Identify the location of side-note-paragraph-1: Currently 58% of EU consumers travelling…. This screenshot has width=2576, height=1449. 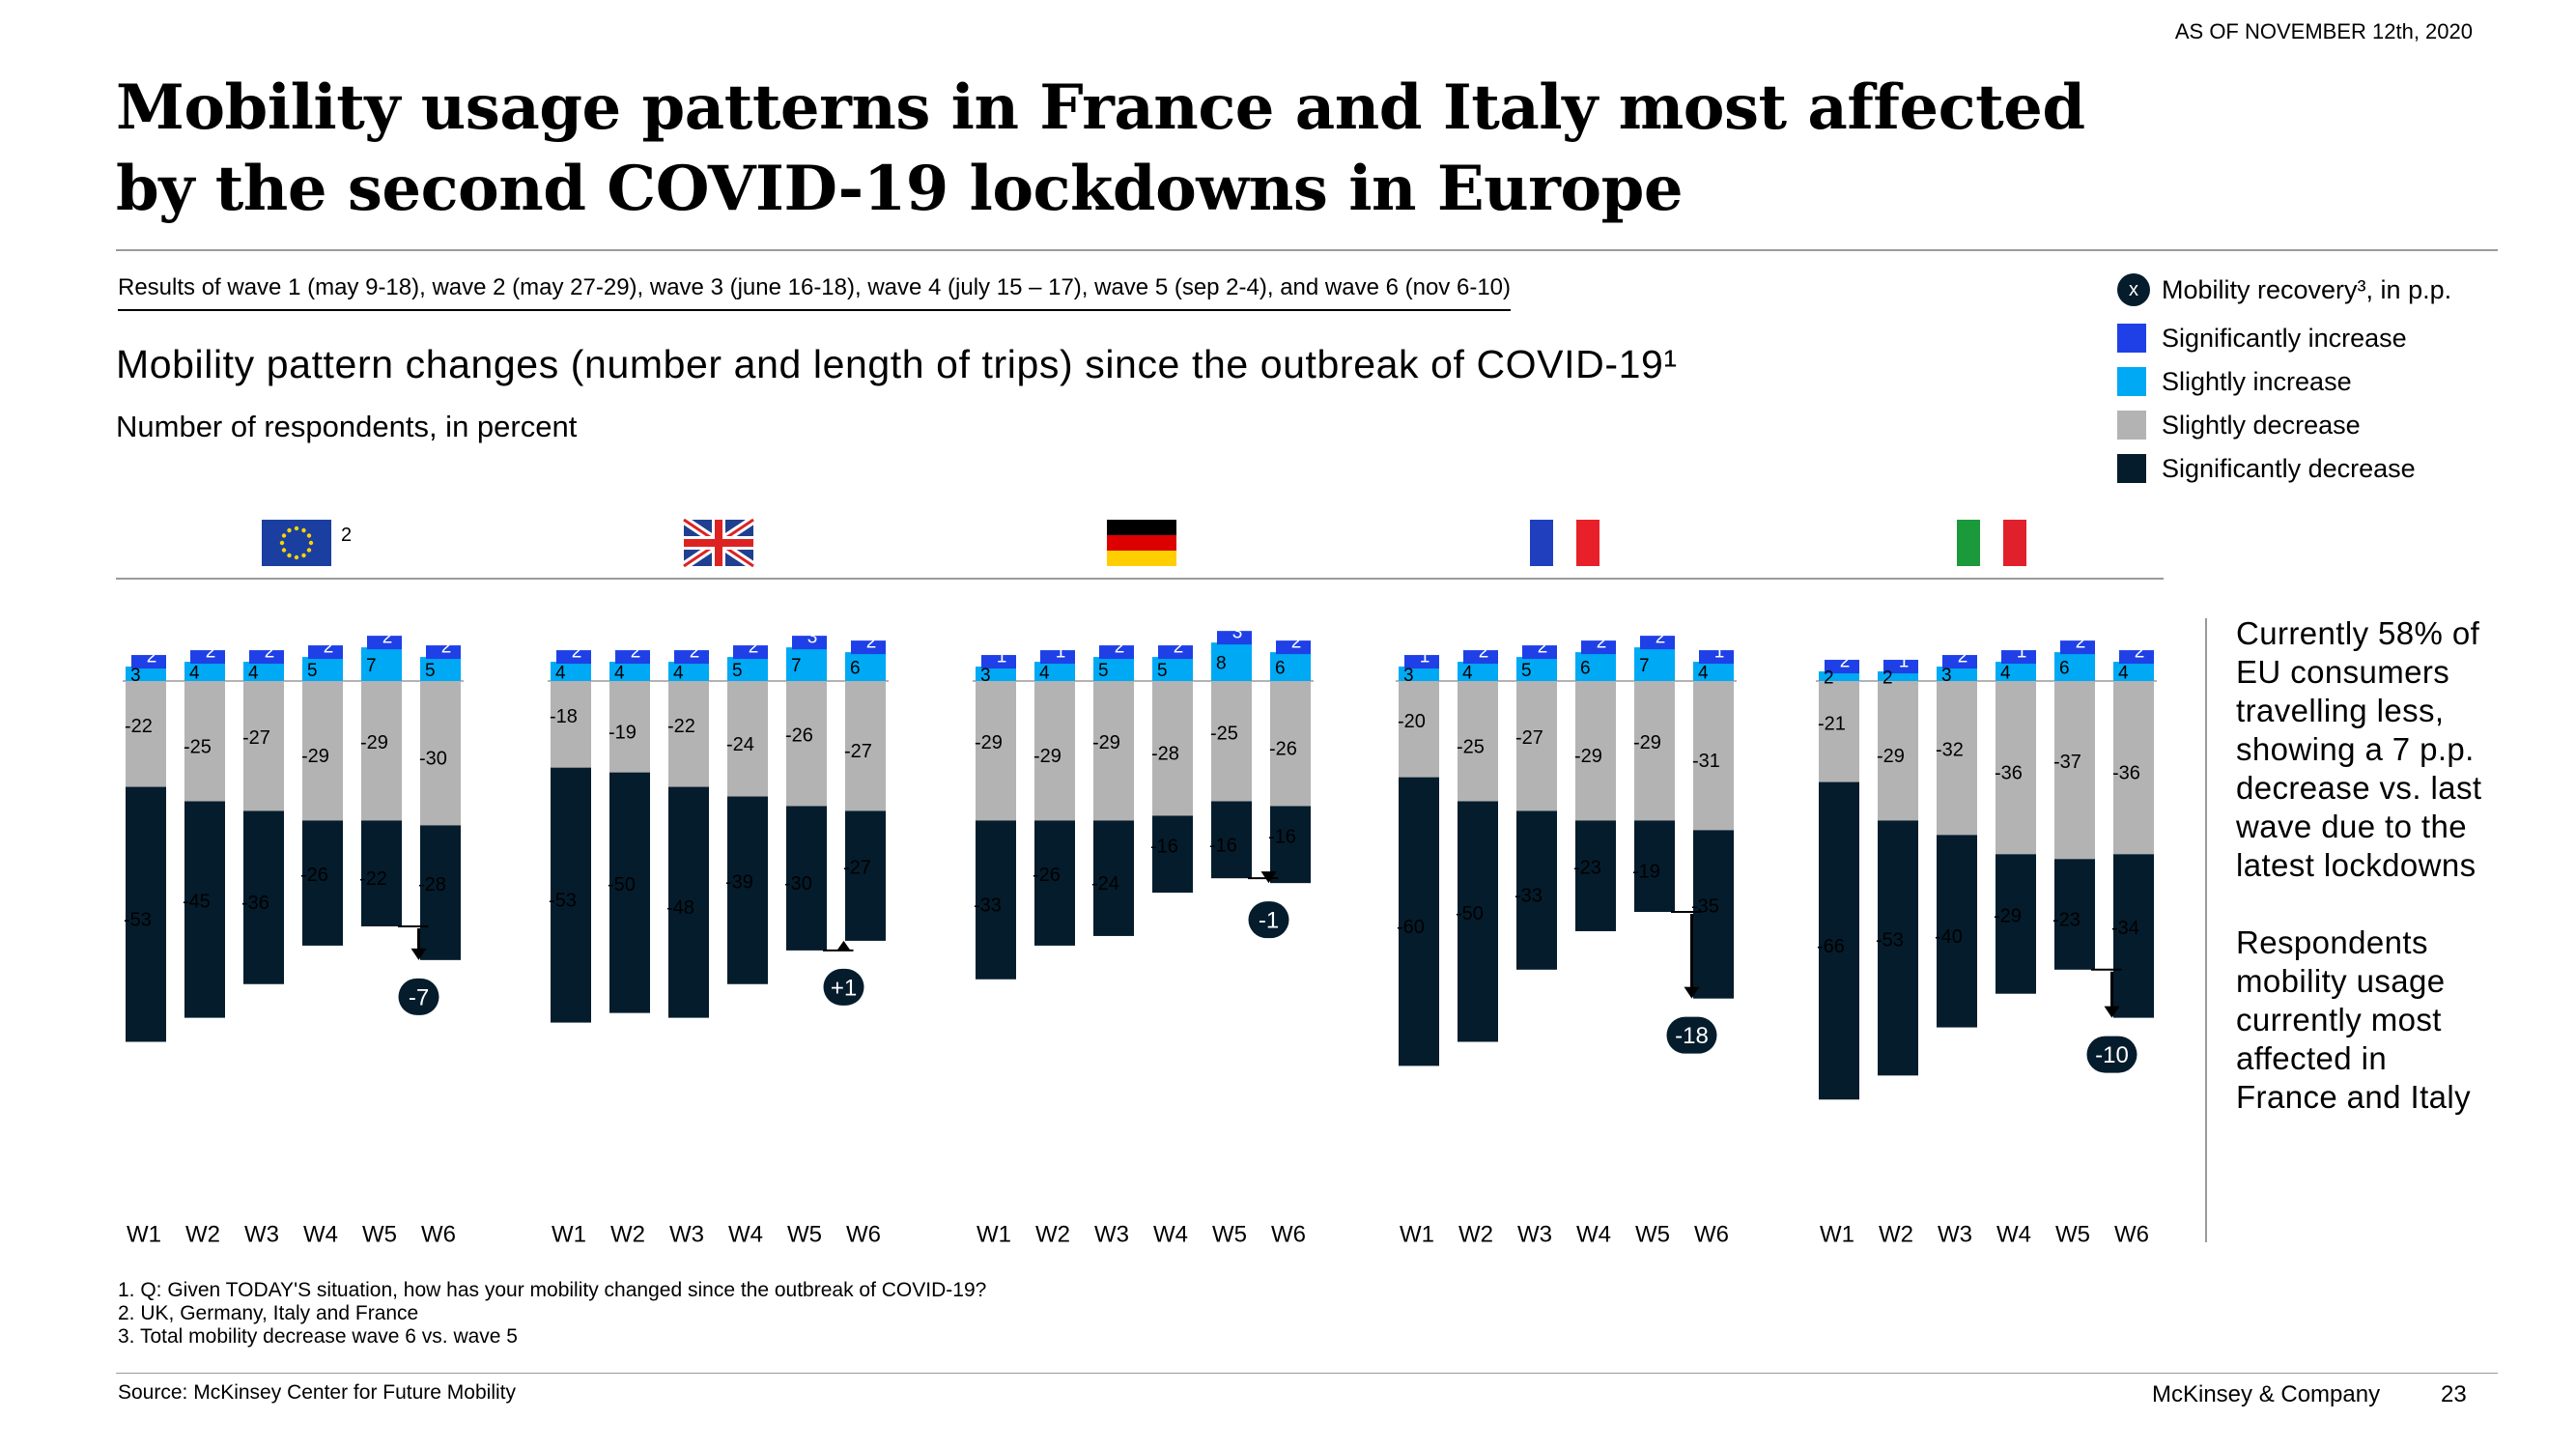
(2359, 749).